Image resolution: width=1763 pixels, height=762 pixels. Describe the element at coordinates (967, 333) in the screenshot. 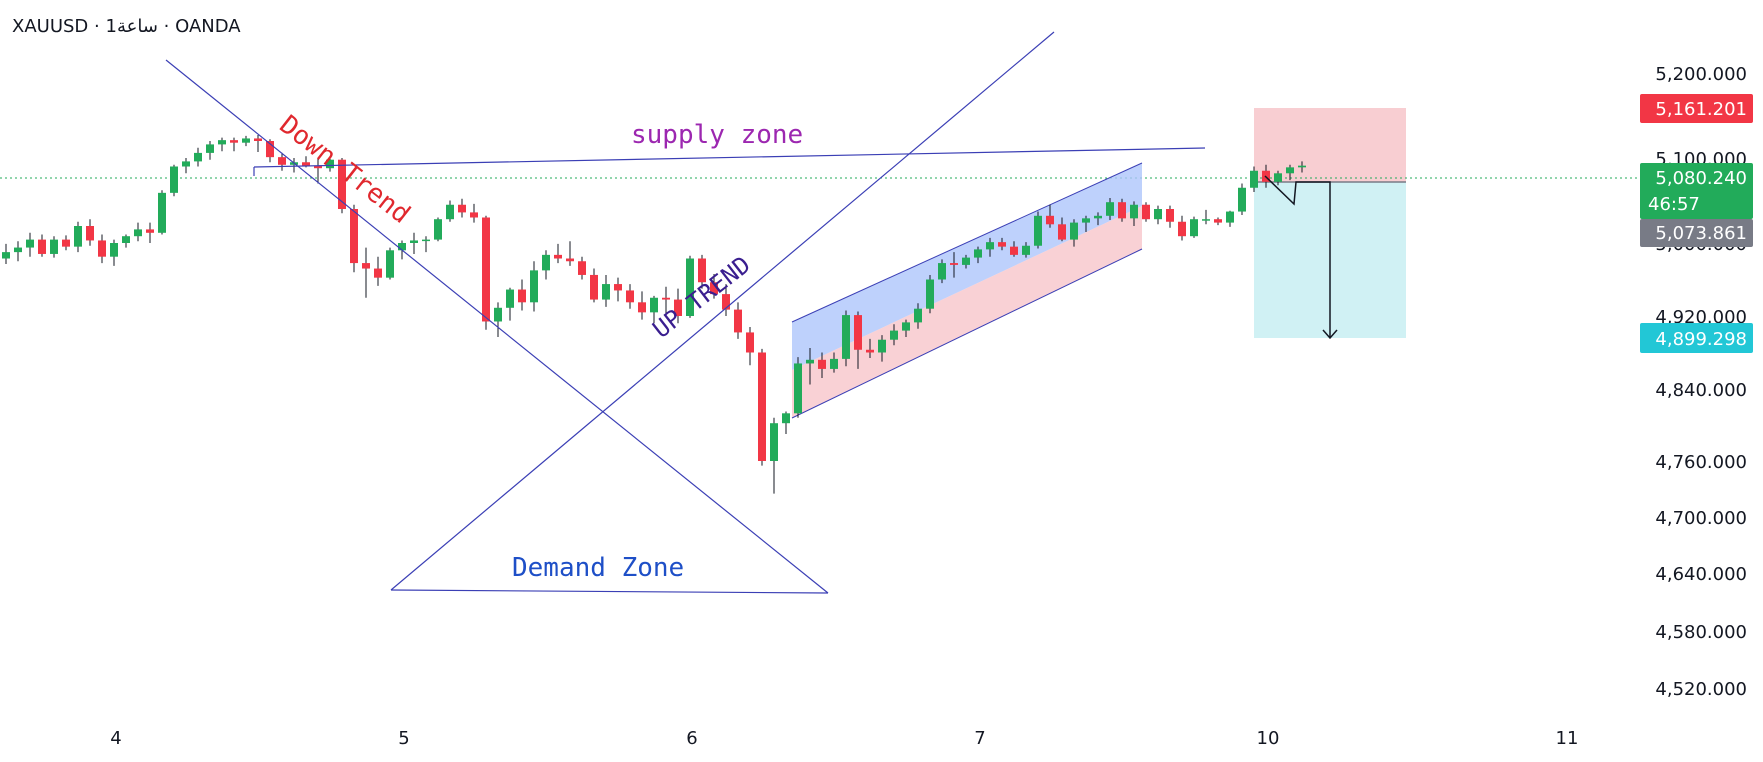

I see `channel-bottom-line` at that location.